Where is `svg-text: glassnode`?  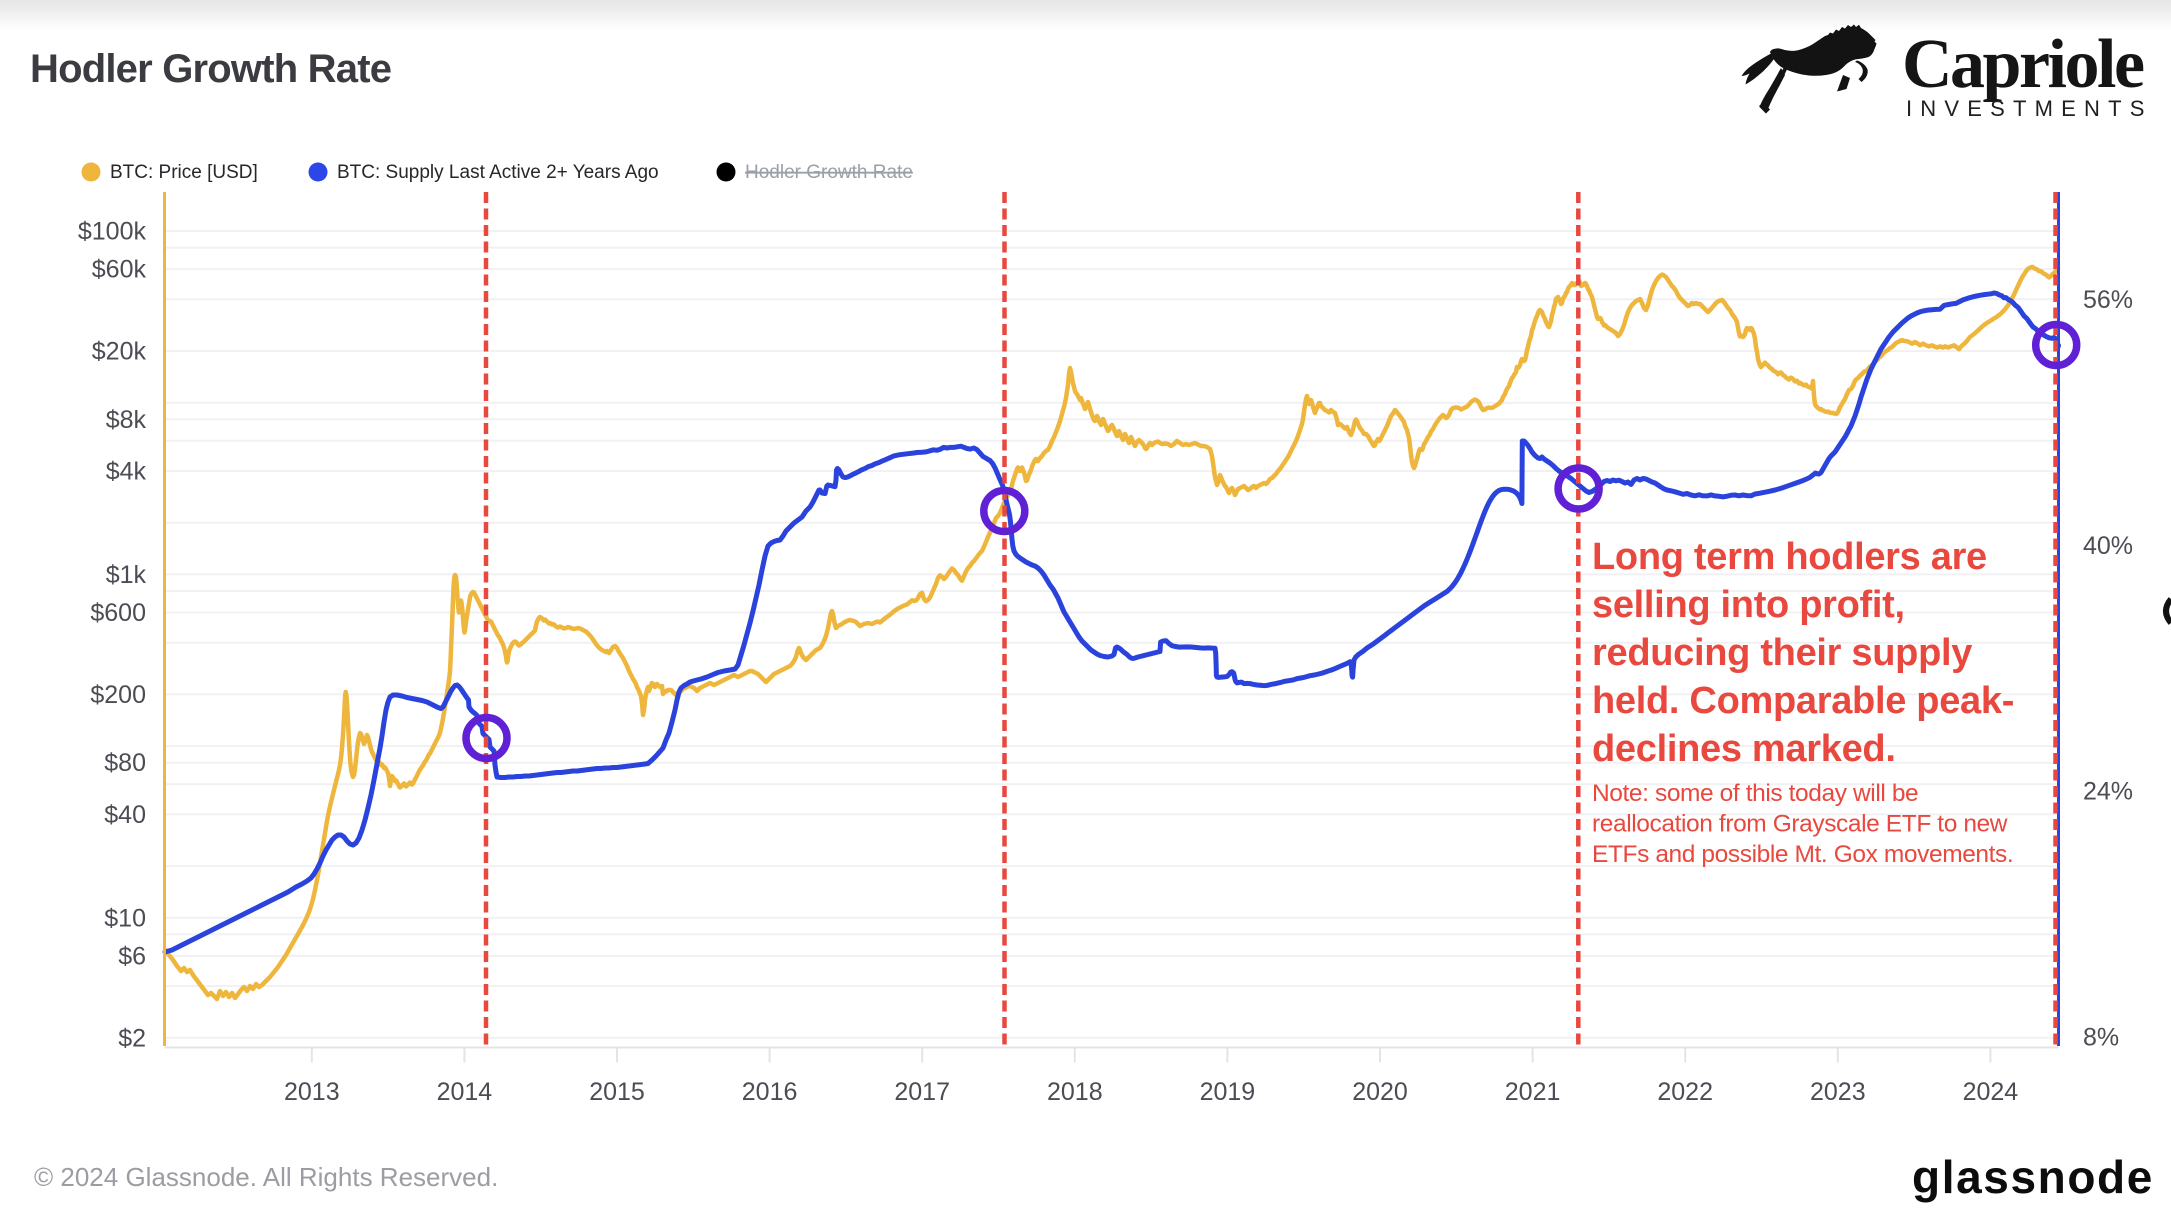
svg-text: glassnode is located at coordinates (2033, 1177).